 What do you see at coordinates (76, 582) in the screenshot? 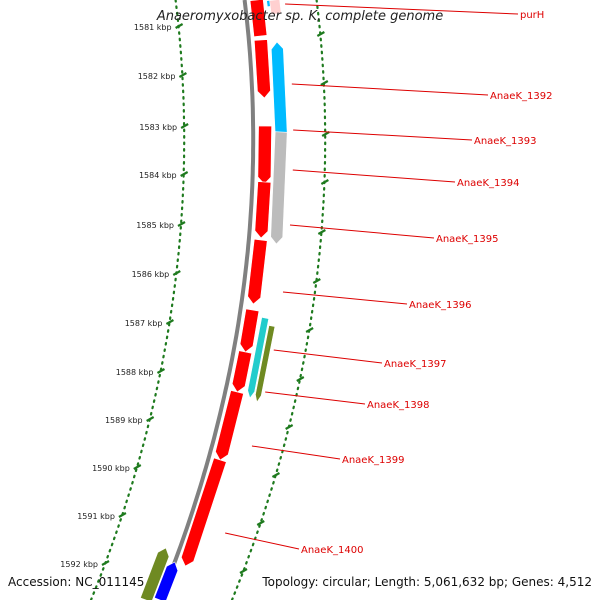
I see `accession-text: Accession: NC_011145` at bounding box center [76, 582].